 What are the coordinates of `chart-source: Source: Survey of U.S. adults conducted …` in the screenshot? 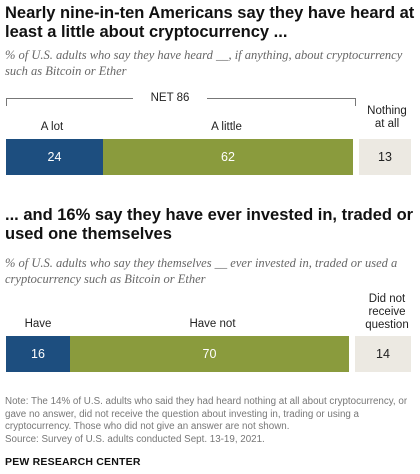 It's located at (135, 439).